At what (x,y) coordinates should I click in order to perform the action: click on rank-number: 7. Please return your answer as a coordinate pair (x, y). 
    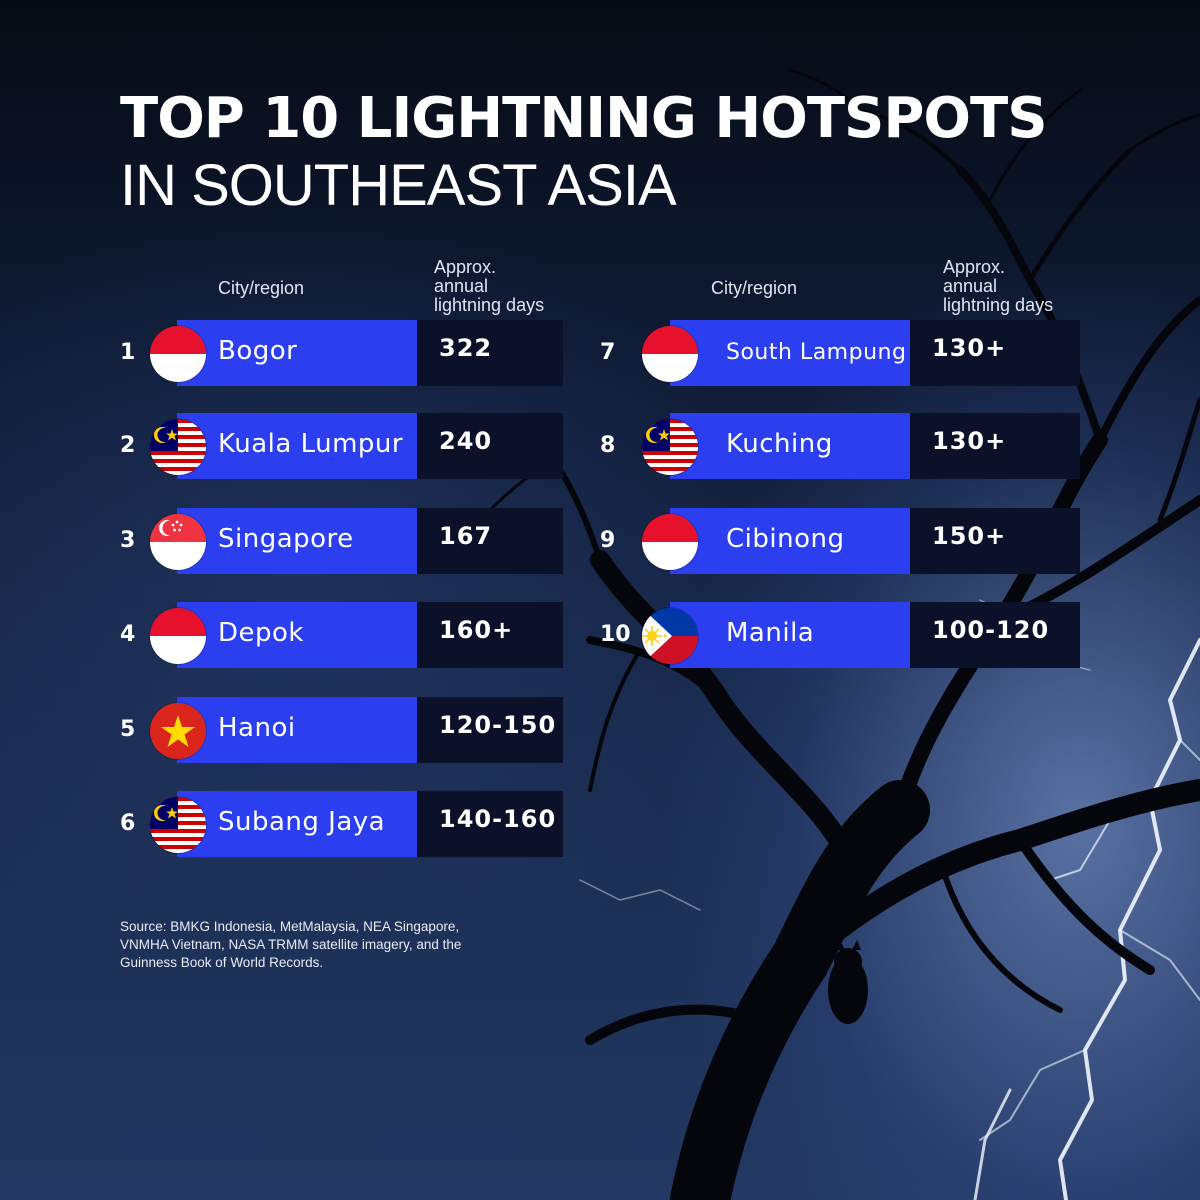
    Looking at the image, I should click on (608, 352).